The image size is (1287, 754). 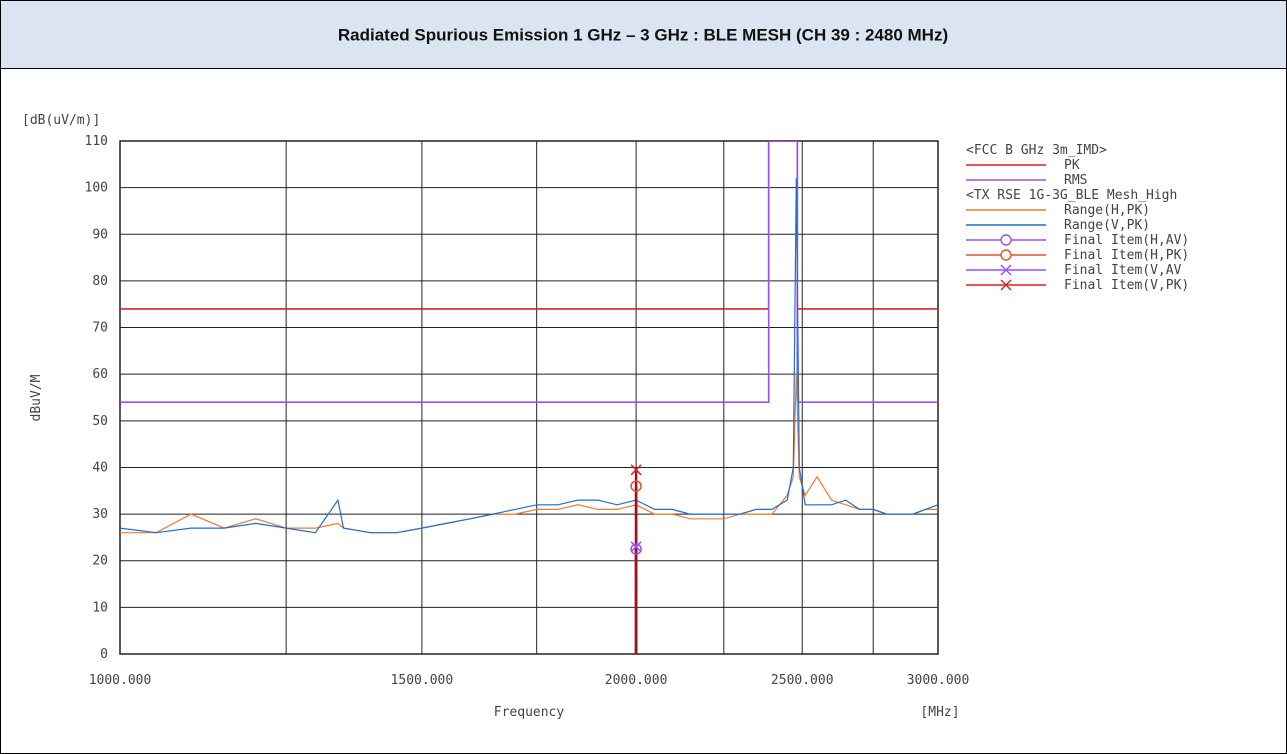 What do you see at coordinates (1126, 285) in the screenshot?
I see `legend-label: Final Item(V,PK)` at bounding box center [1126, 285].